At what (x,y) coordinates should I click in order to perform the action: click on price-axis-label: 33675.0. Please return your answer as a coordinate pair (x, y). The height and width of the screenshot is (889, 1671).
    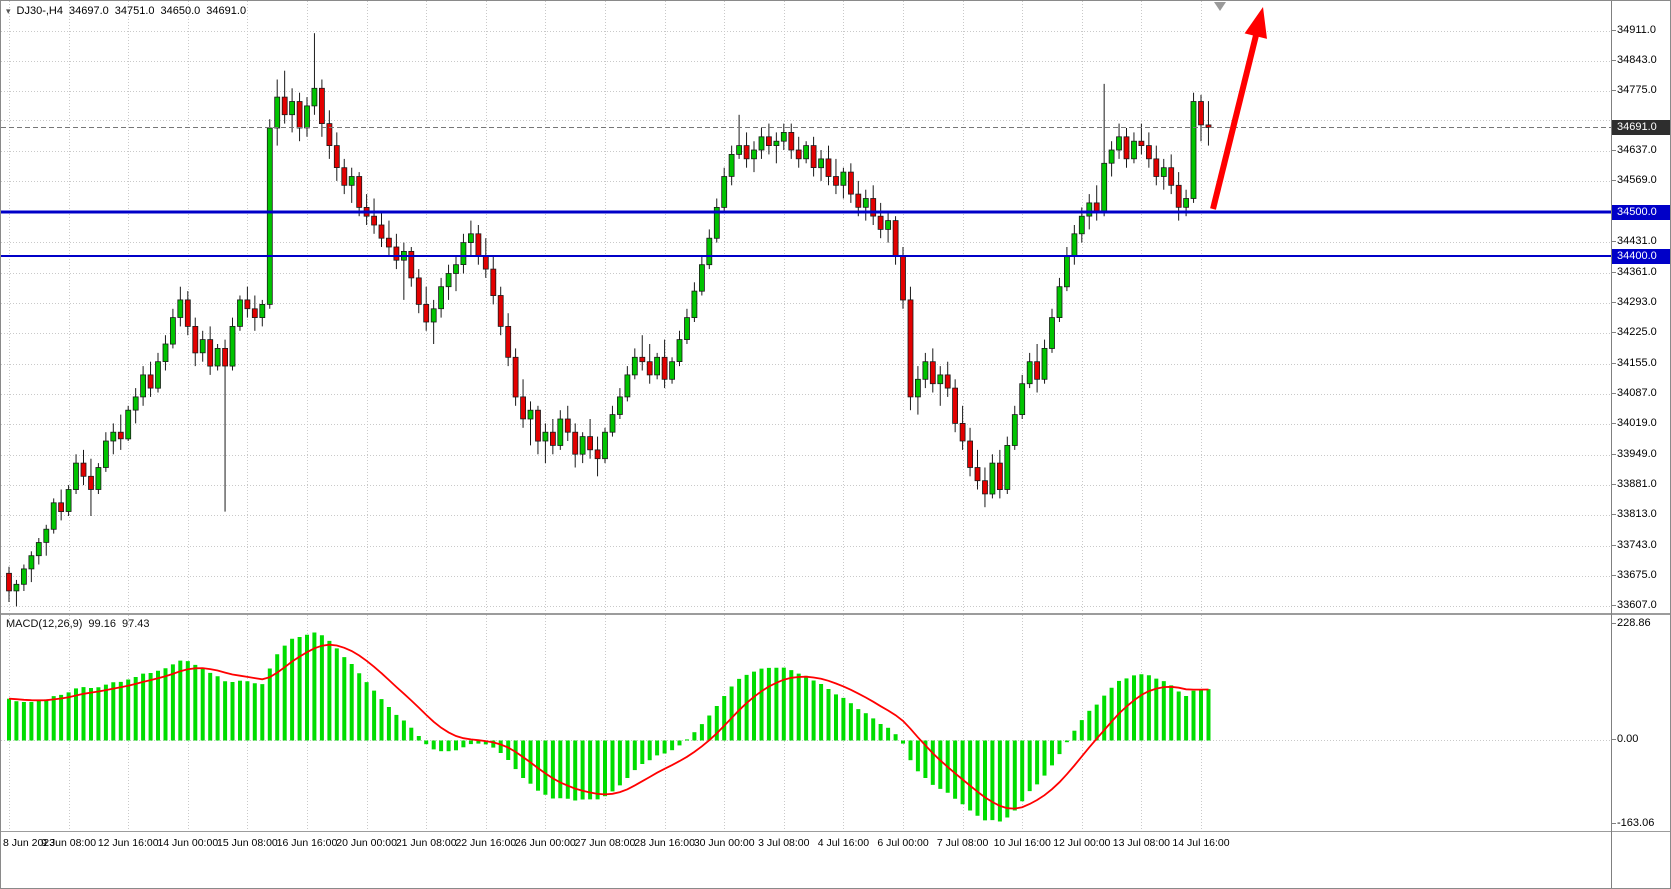
    Looking at the image, I should click on (1634, 574).